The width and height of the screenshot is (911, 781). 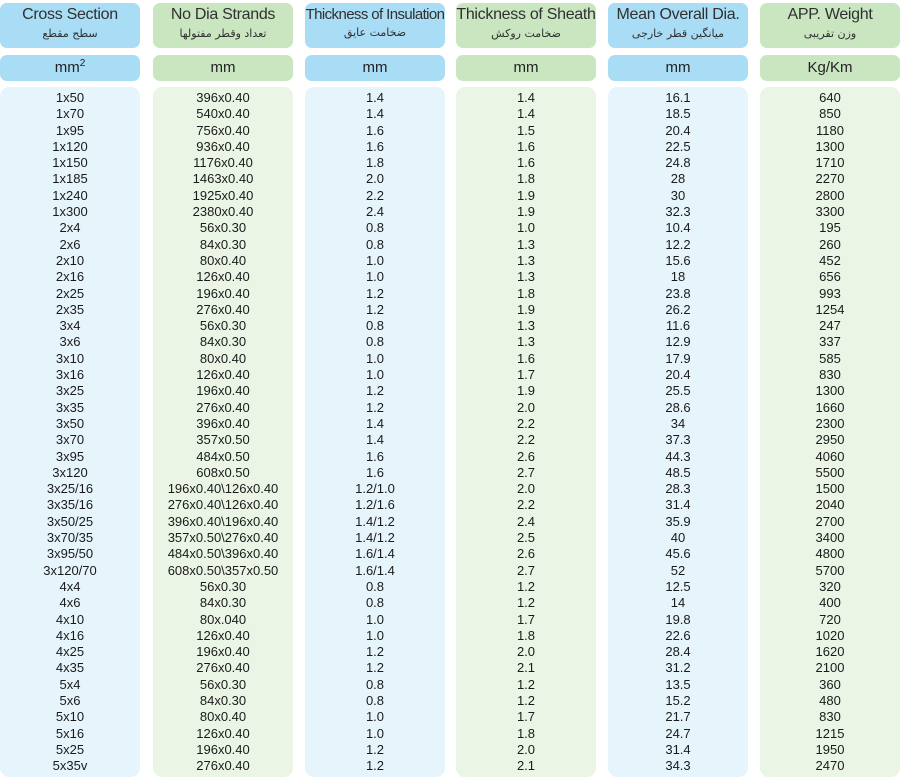 I want to click on table-cell: 3x70, so click(x=70, y=440).